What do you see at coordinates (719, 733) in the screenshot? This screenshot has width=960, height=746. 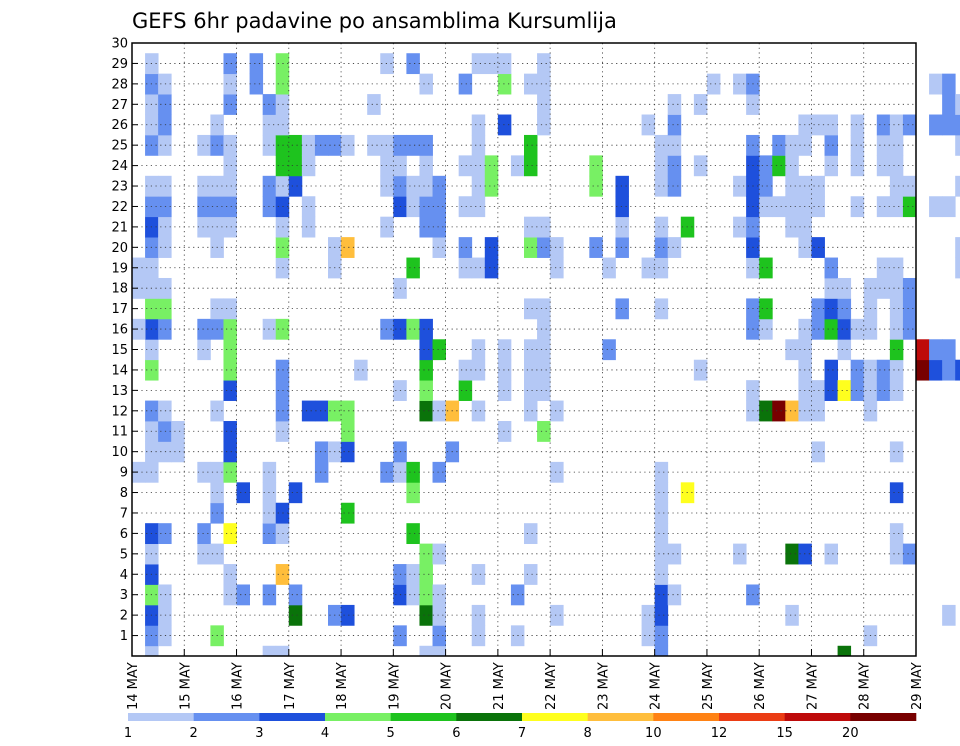 I see `colorbar-label: 12` at bounding box center [719, 733].